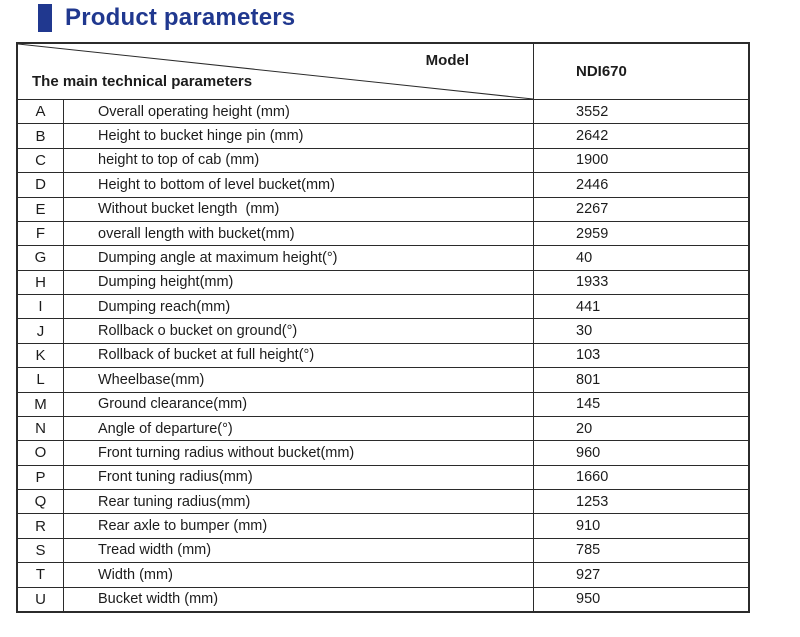 Image resolution: width=800 pixels, height=637 pixels. What do you see at coordinates (206, 355) in the screenshot?
I see `row-parameter: Rollback of bucket at full height(°)` at bounding box center [206, 355].